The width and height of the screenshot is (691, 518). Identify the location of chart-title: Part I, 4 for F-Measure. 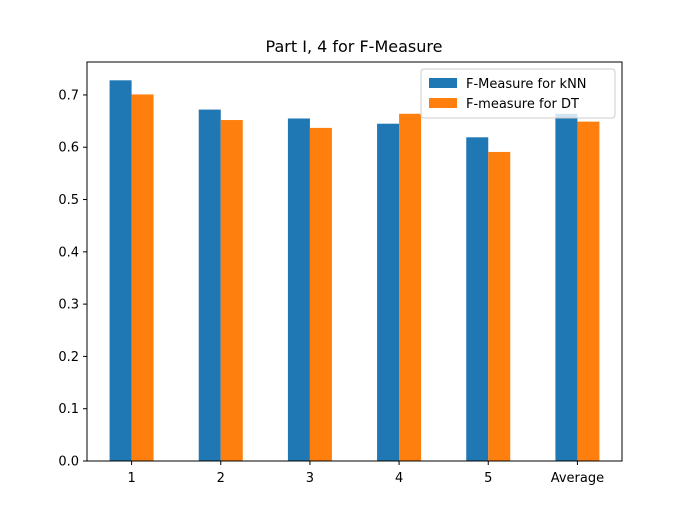
(354, 46).